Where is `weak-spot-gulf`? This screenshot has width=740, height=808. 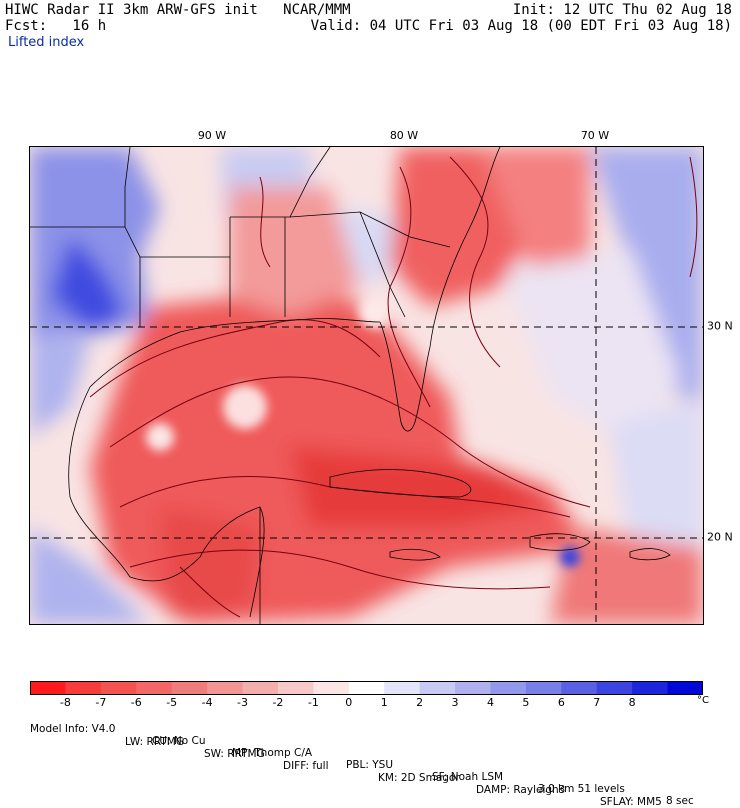 weak-spot-gulf is located at coordinates (245, 407).